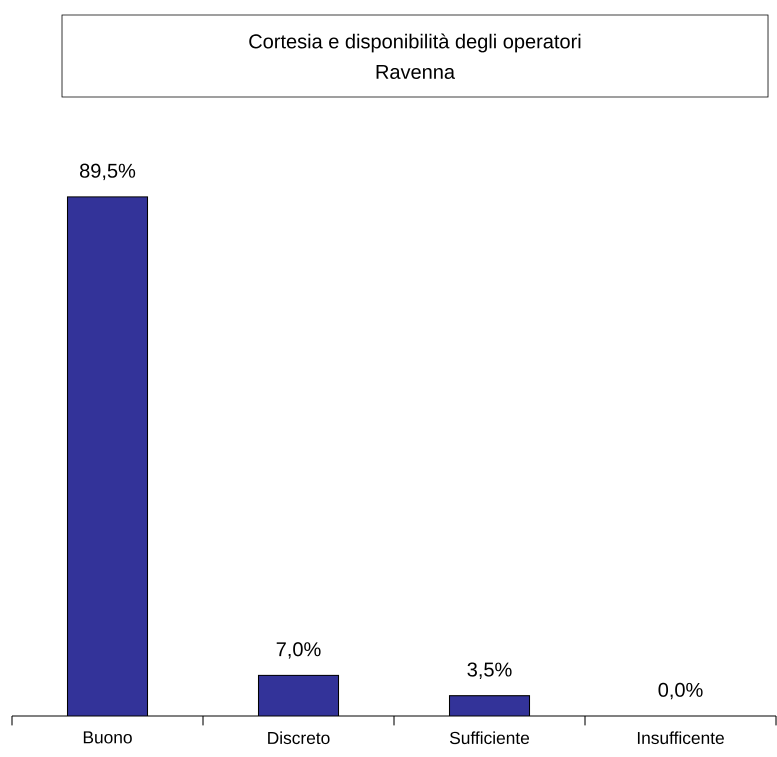 The image size is (777, 757). I want to click on data-label: 89,5%, so click(108, 172).